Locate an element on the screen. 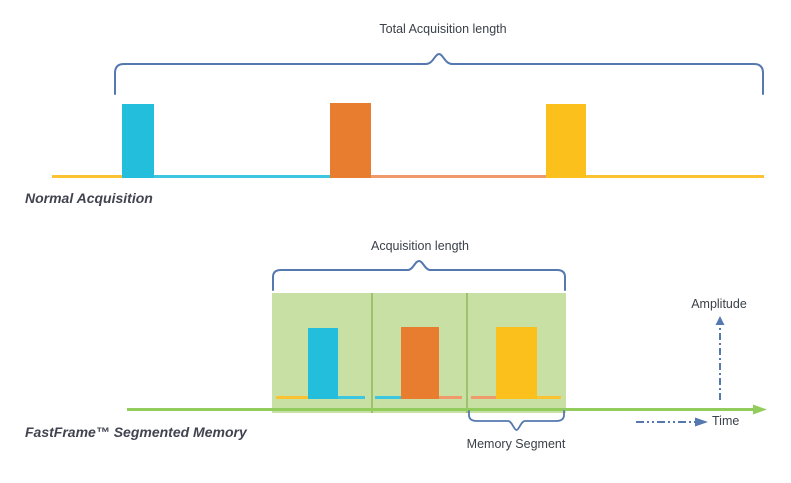 This screenshot has width=791, height=483. segment1-trace-cyan is located at coordinates (351, 397).